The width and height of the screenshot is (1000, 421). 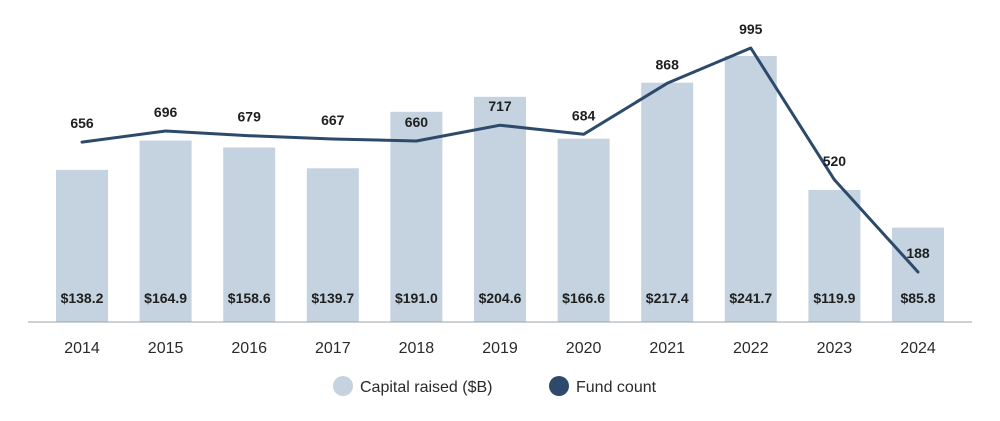 I want to click on line-value-label-2019: 717, so click(x=500, y=106).